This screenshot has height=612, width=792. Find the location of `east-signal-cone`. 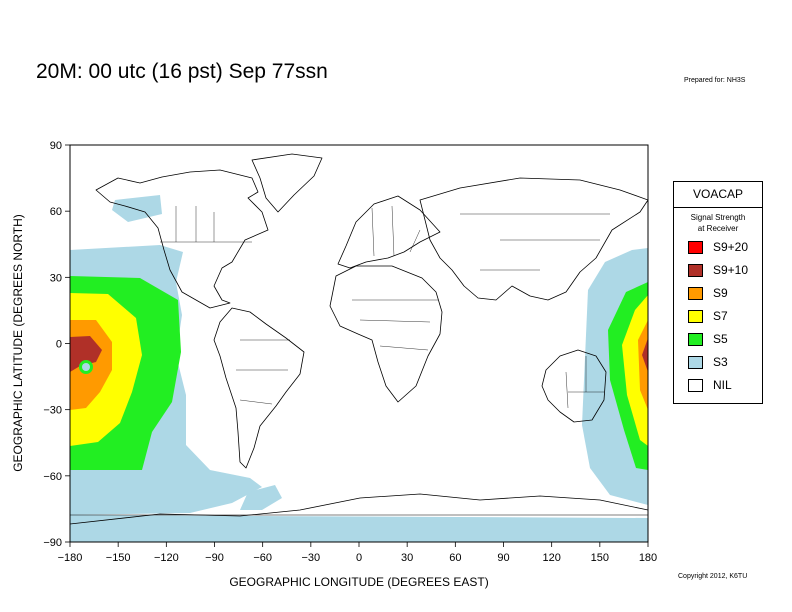

east-signal-cone is located at coordinates (628, 376).